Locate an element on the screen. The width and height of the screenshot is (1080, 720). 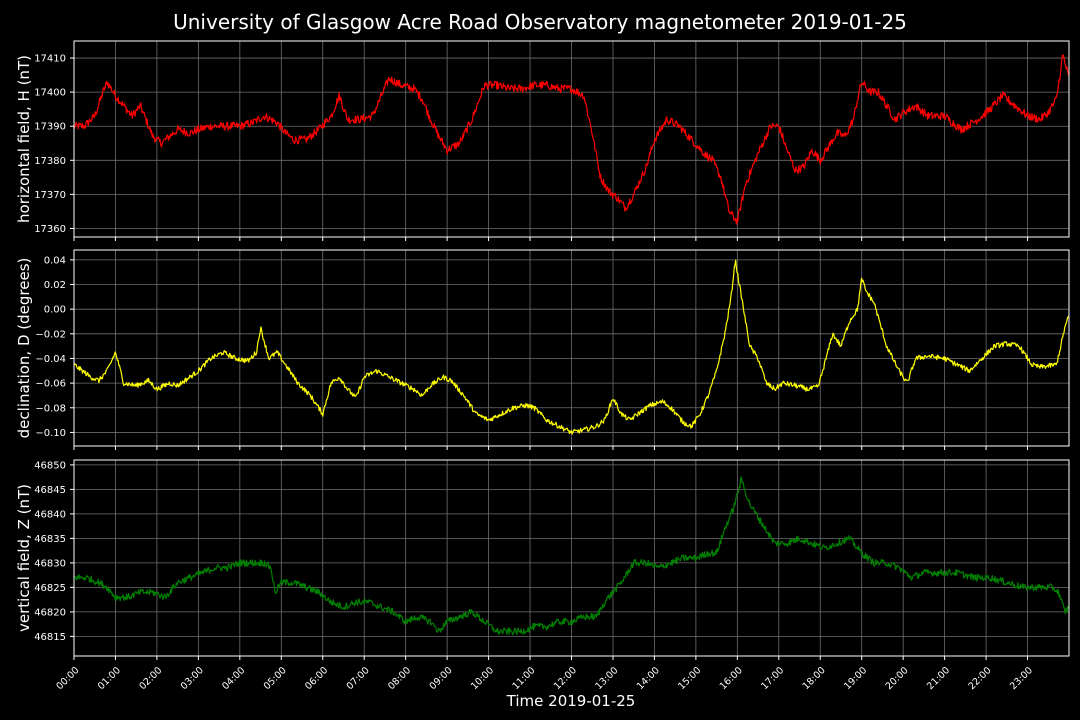
y-tick-label: −0.02 is located at coordinates (50, 334).